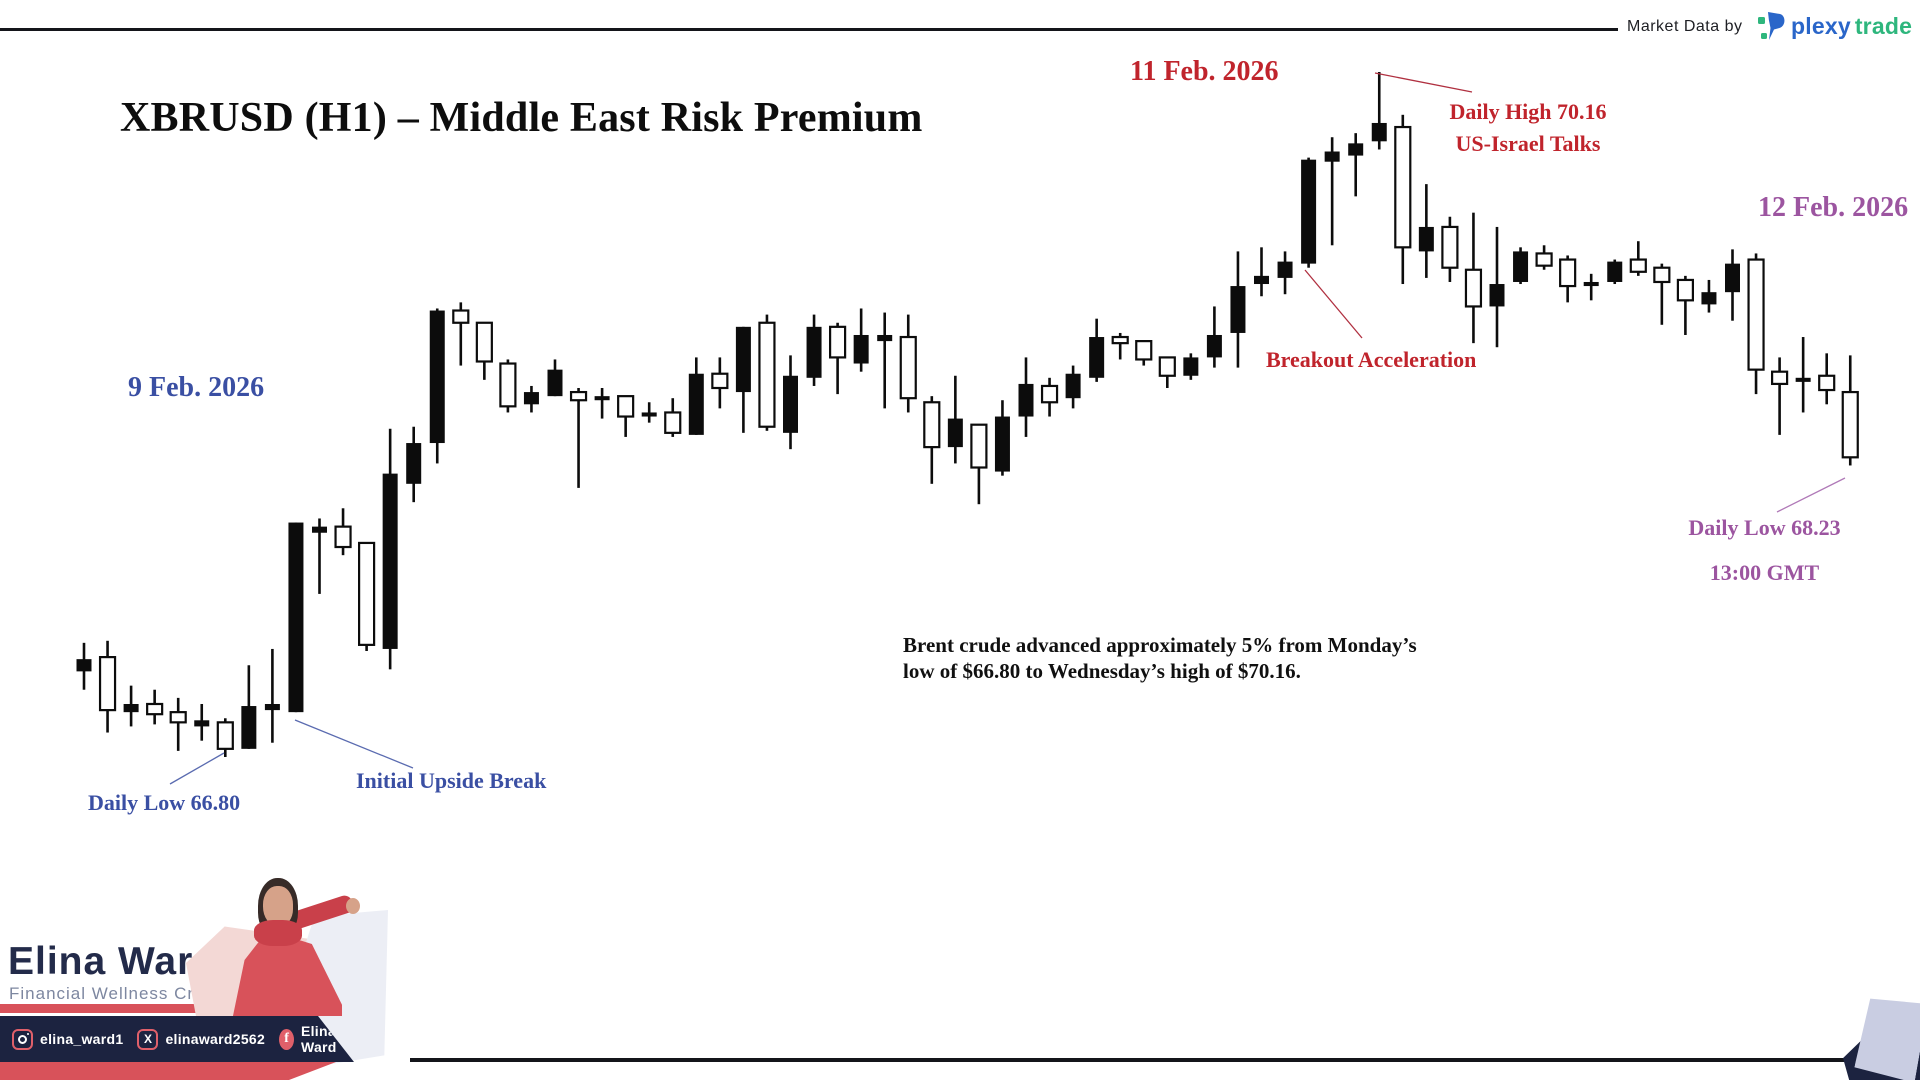 Image resolution: width=1920 pixels, height=1080 pixels. Describe the element at coordinates (123, 993) in the screenshot. I see `creator-tagline: Financial Wellness Creator` at that location.